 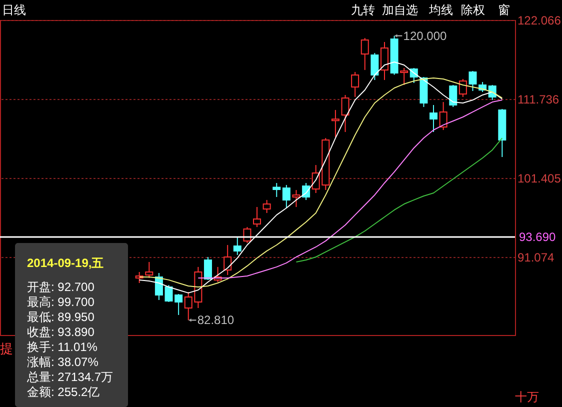 I want to click on annotation: 开盘: 92.700, so click(x=61, y=287).